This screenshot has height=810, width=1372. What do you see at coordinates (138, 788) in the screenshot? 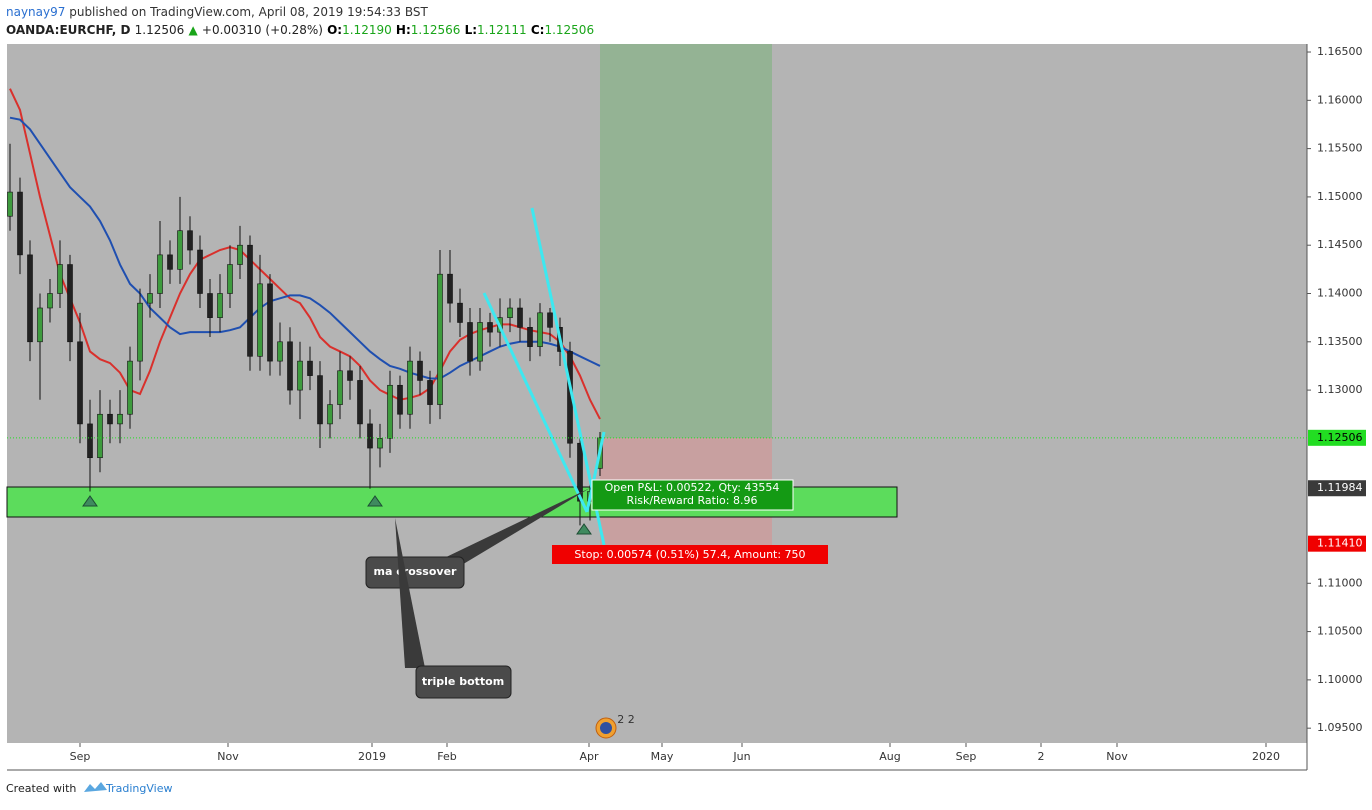
I see `footer-brand: TradingView` at bounding box center [138, 788].